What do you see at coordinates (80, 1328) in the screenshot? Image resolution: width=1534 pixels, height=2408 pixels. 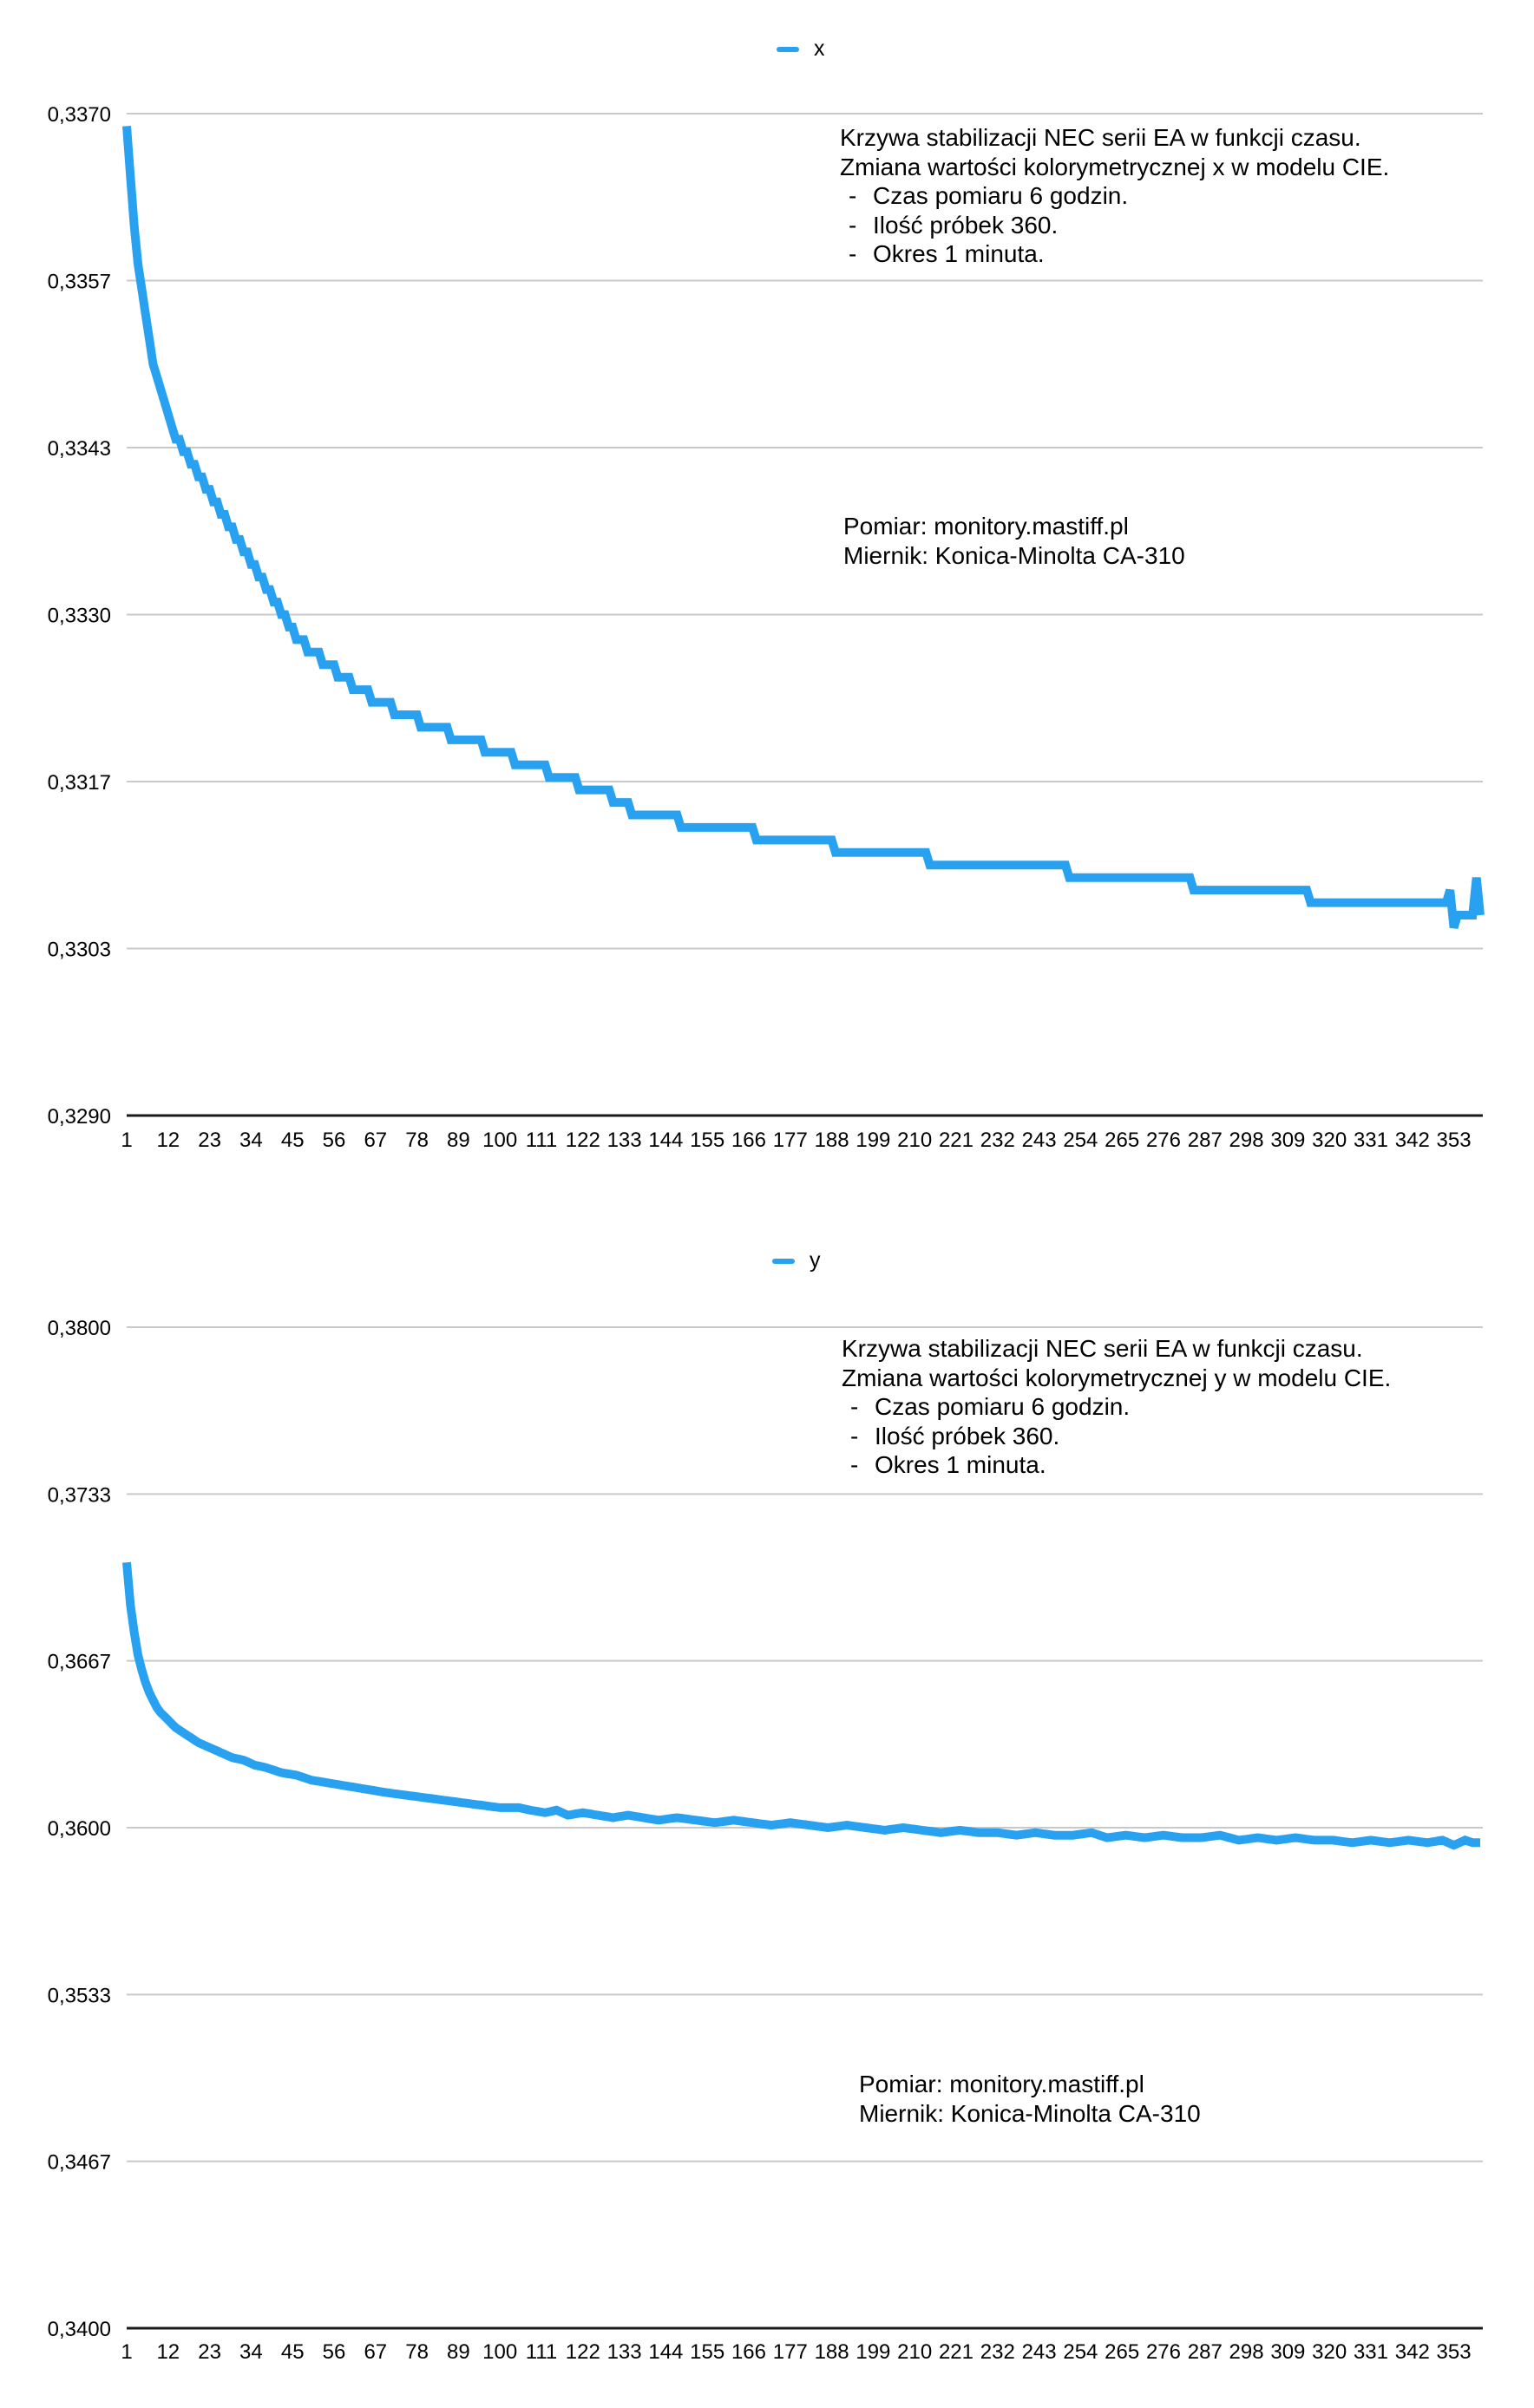 I see `y-tick-label: 0,3800` at bounding box center [80, 1328].